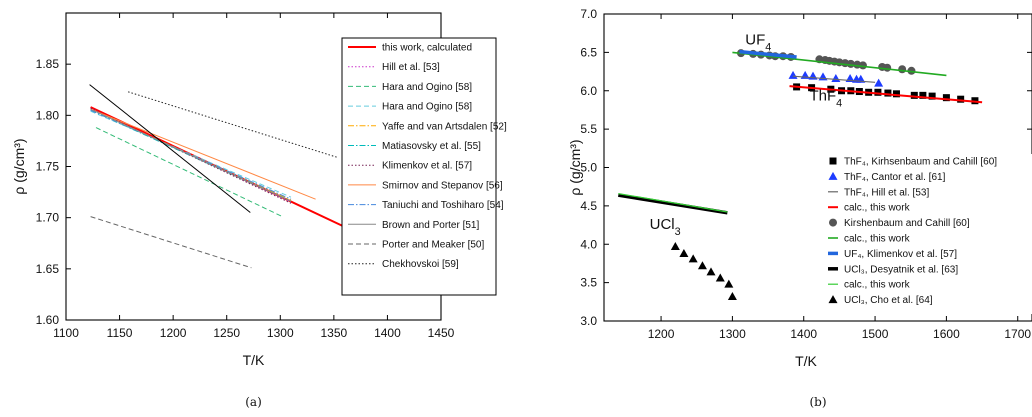 The image size is (1032, 417). What do you see at coordinates (173, 333) in the screenshot?
I see `x-tick-label: 1200` at bounding box center [173, 333].